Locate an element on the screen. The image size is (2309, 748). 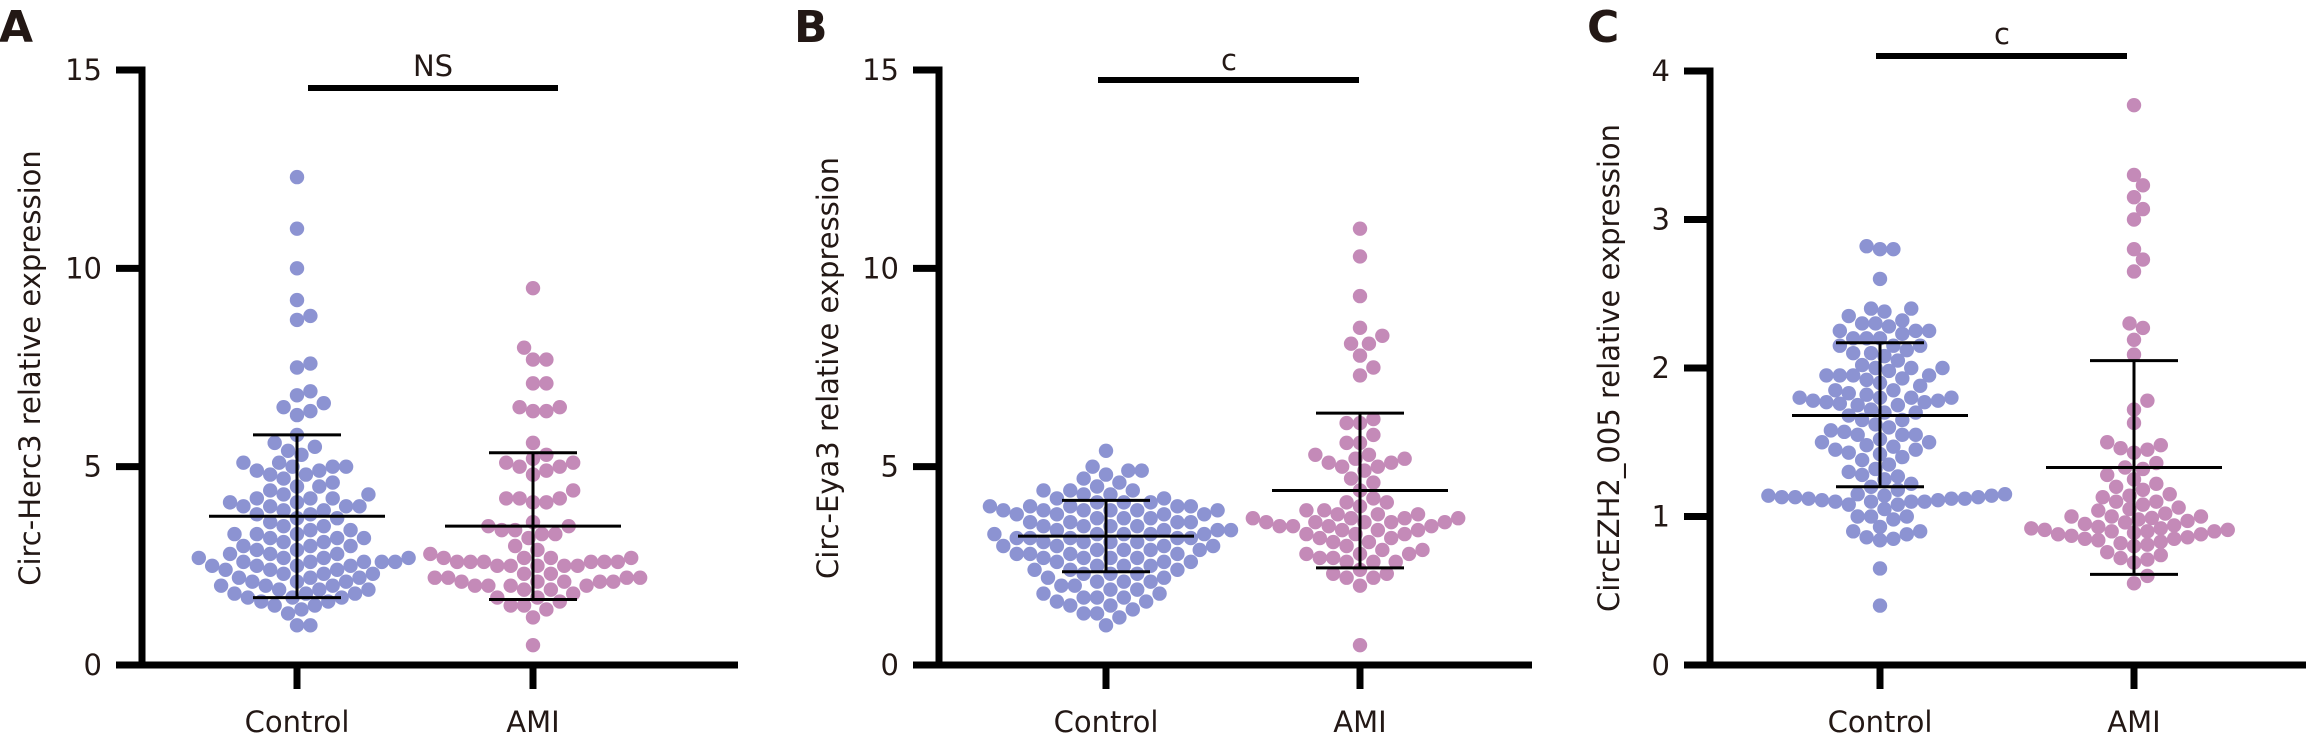
y-tick-label: 15 is located at coordinates (880, 70).